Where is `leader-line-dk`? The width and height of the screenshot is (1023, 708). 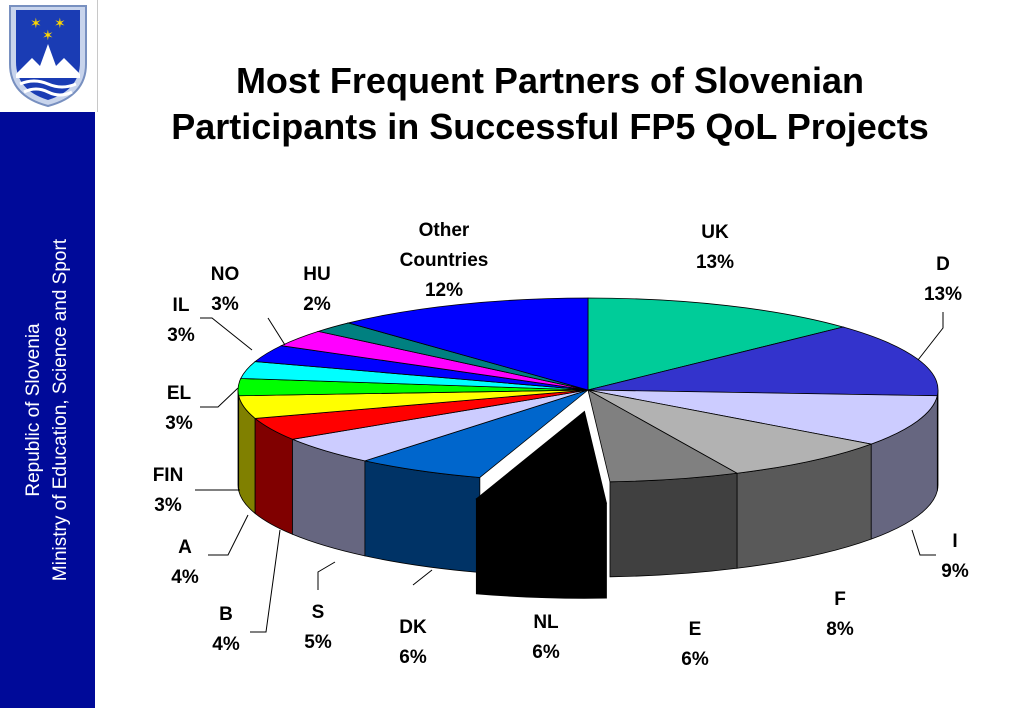 leader-line-dk is located at coordinates (422, 577).